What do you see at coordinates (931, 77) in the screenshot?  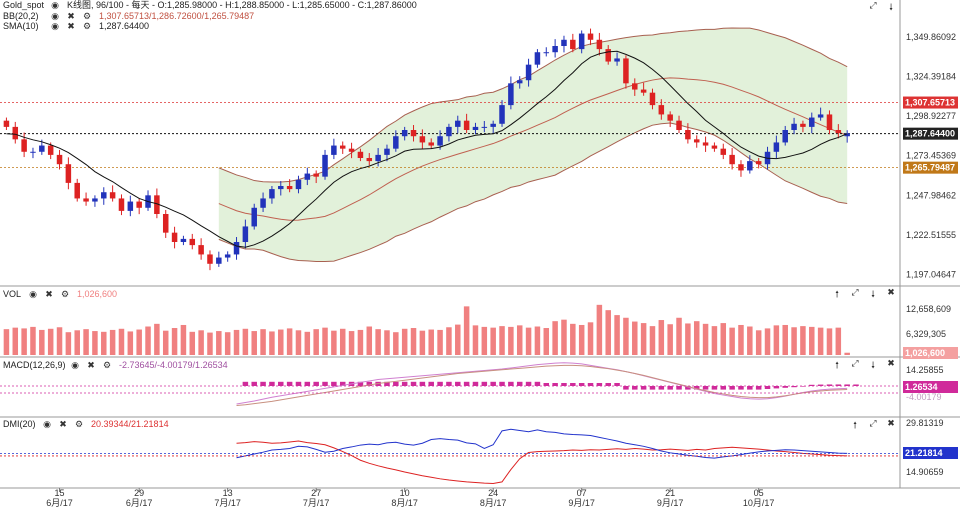 I see `price-tick-label: 1,324.39184` at bounding box center [931, 77].